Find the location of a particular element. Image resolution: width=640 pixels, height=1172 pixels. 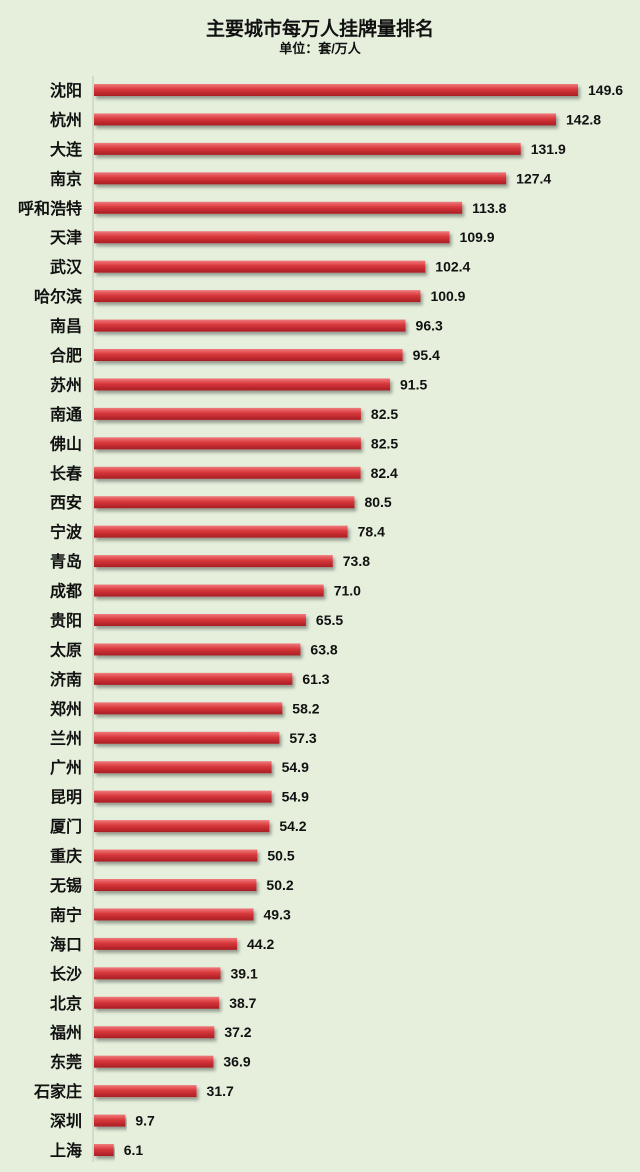

category-label: 长春 is located at coordinates (66, 473).